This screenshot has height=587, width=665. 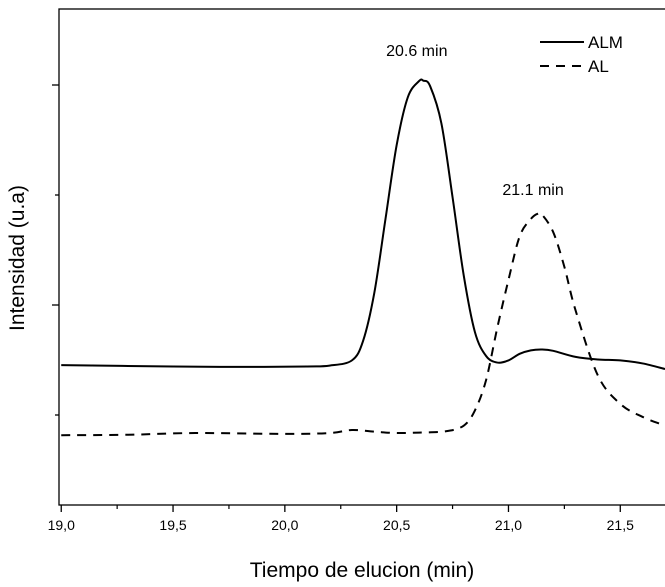 What do you see at coordinates (61, 525) in the screenshot?
I see `x-tick-label: 19,0` at bounding box center [61, 525].